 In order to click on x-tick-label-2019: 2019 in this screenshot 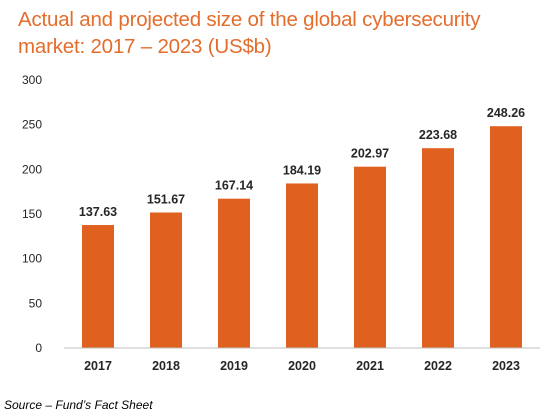, I will do `click(234, 366)`.